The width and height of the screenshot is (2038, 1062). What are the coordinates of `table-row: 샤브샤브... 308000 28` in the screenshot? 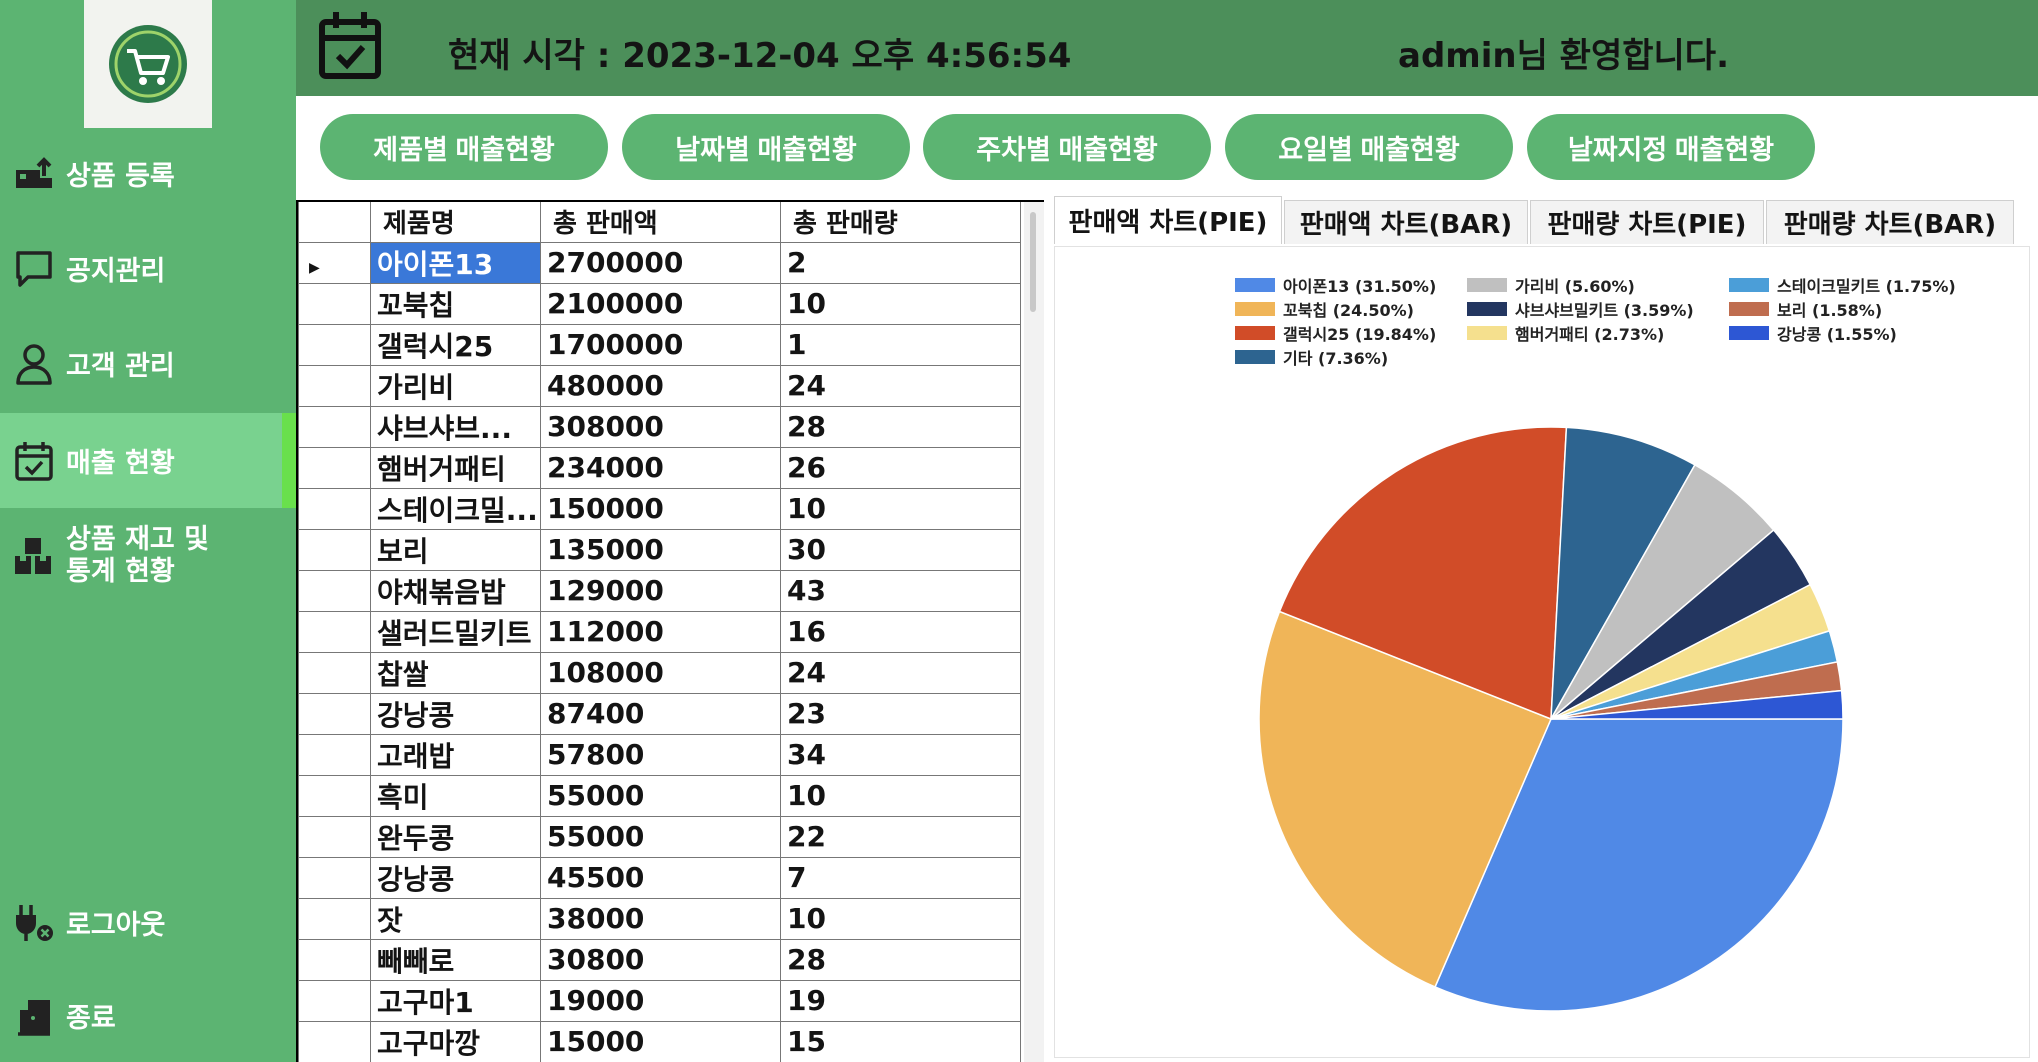 It's located at (659, 426).